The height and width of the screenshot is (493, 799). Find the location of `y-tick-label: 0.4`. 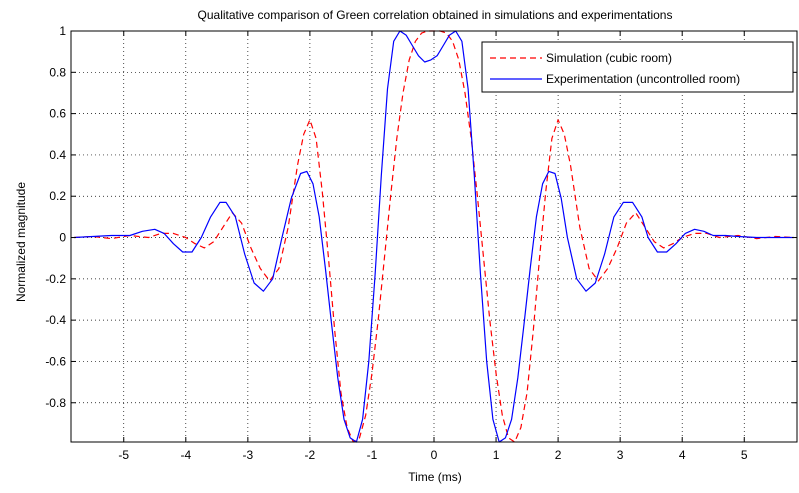

y-tick-label: 0.4 is located at coordinates (57, 155).